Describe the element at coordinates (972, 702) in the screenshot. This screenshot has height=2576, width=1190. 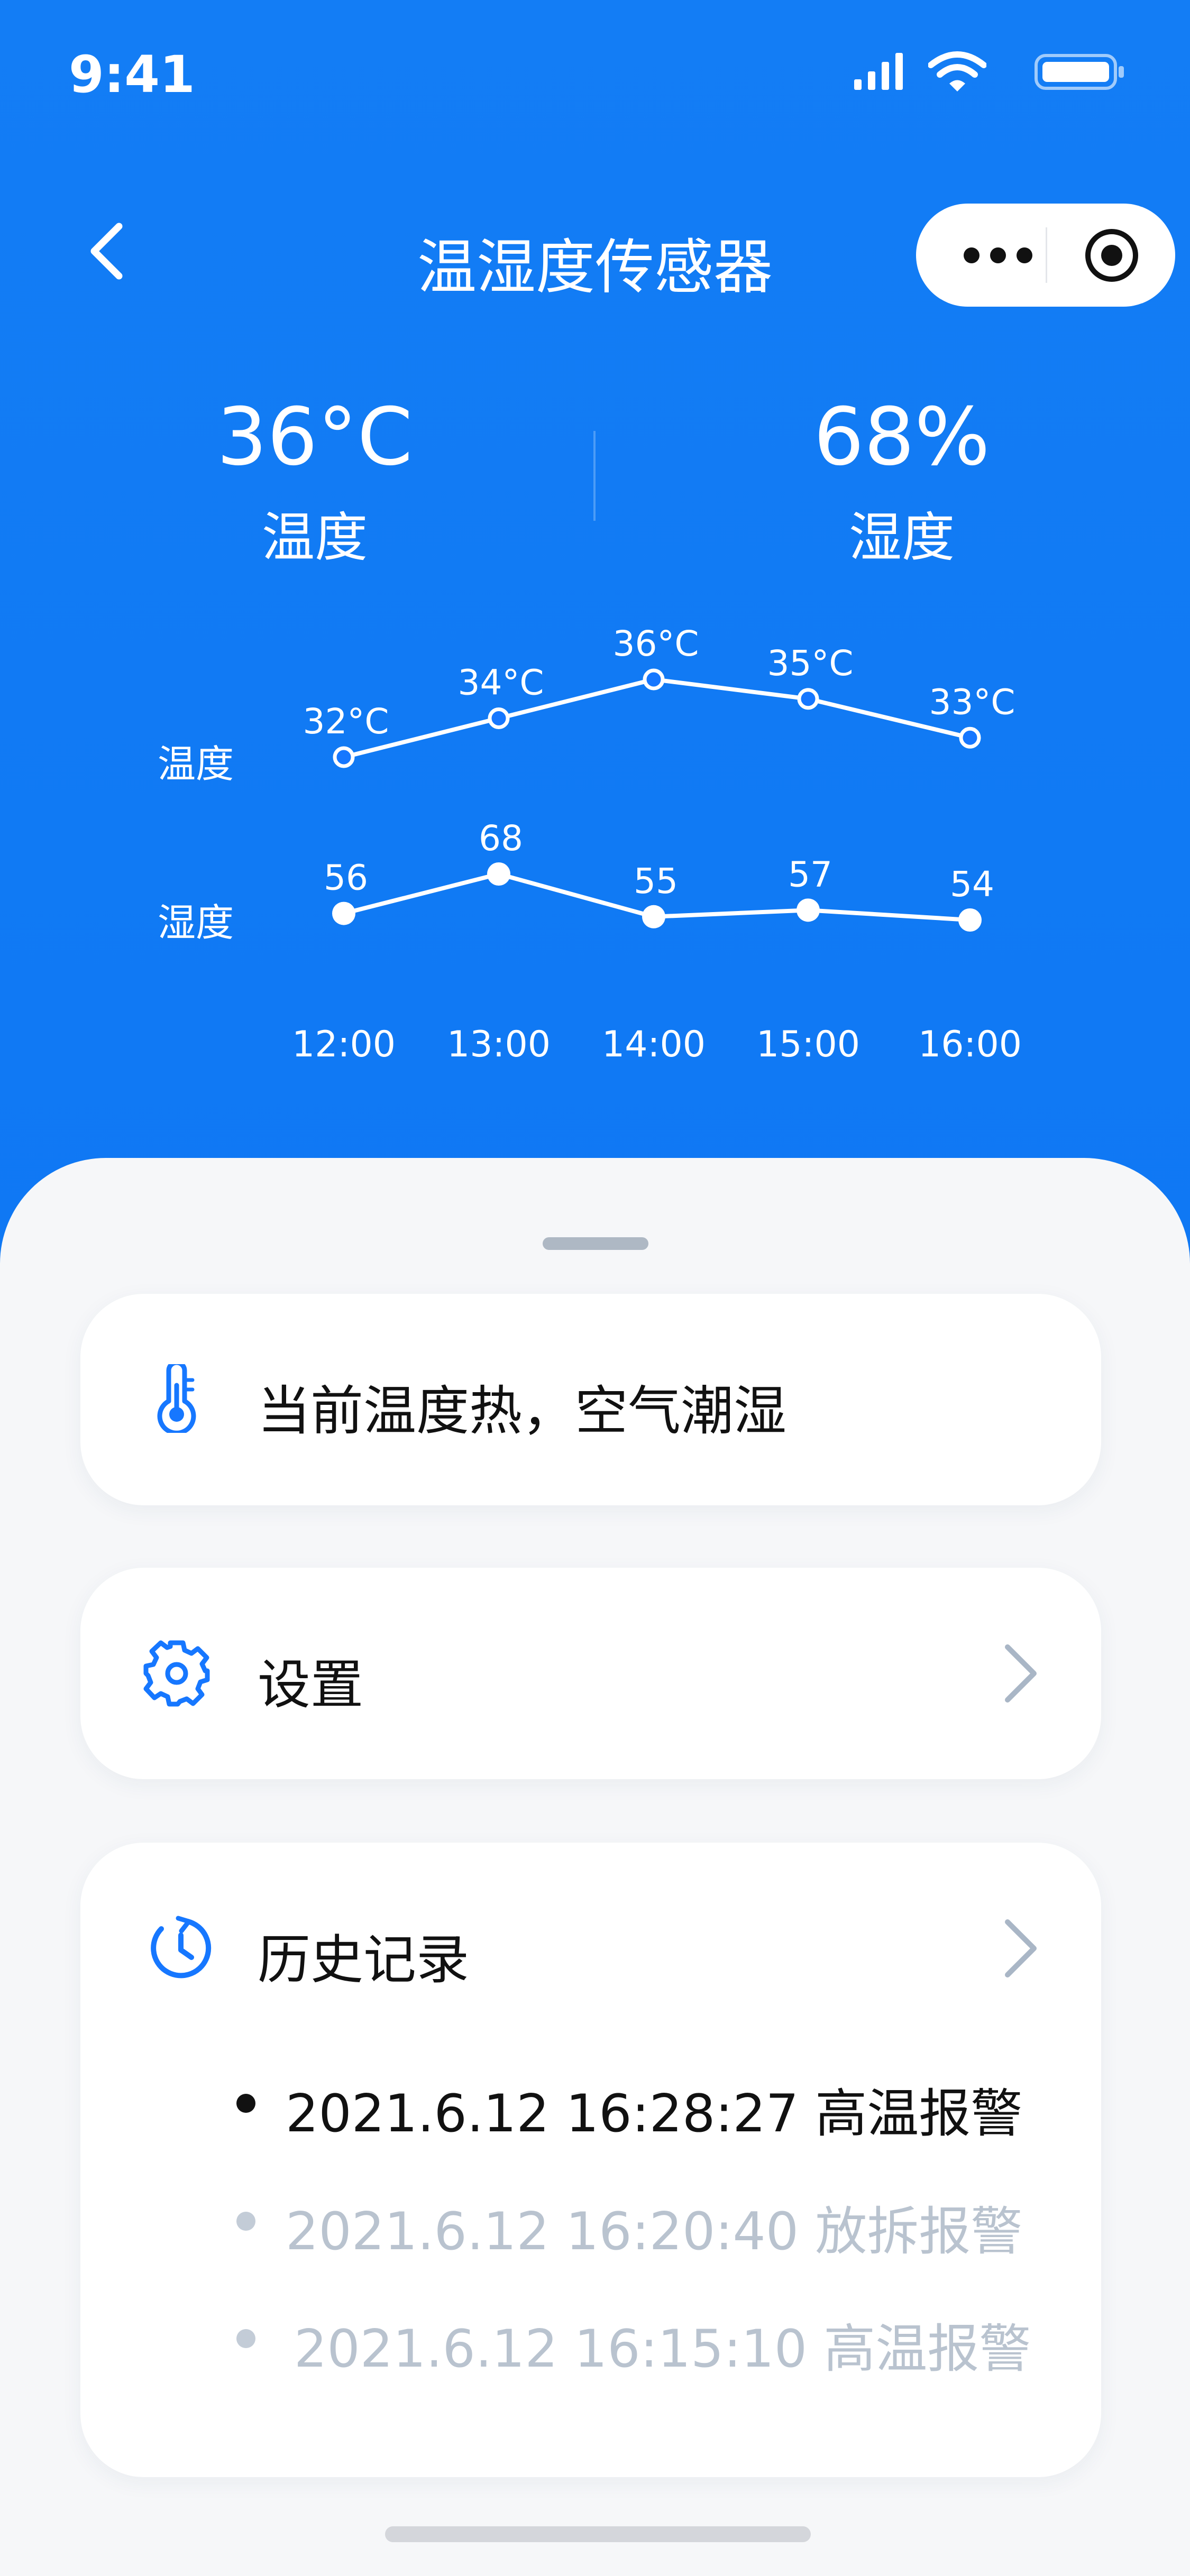
I see `data-label: 33°C` at that location.